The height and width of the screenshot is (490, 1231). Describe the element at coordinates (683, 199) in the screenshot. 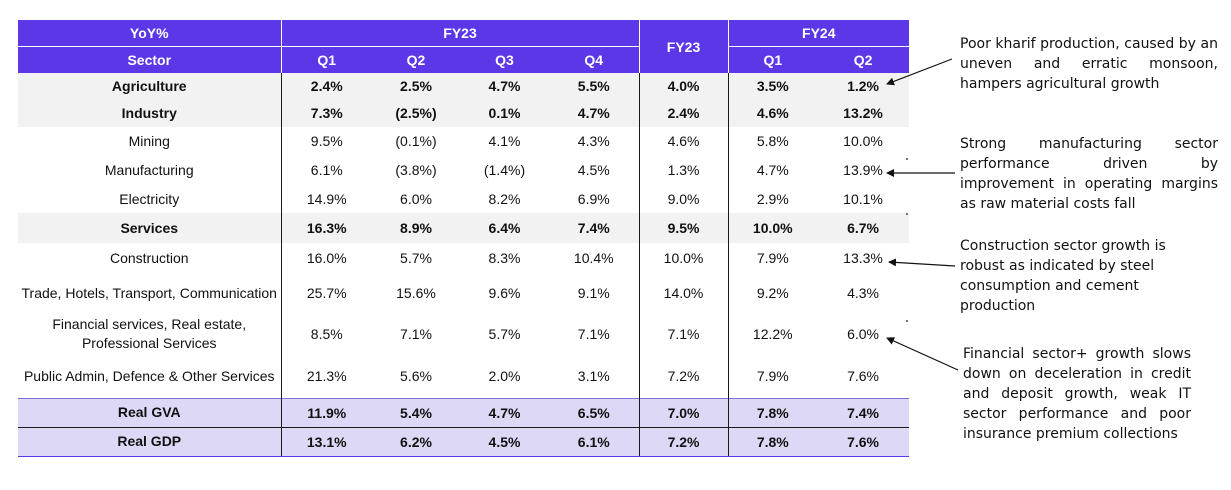

I see `growth-value-cell: 9.0%` at that location.